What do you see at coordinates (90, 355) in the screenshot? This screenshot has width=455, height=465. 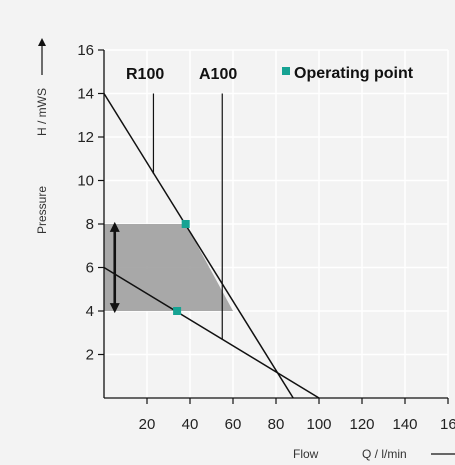 I see `y-tick-label: 2` at bounding box center [90, 355].